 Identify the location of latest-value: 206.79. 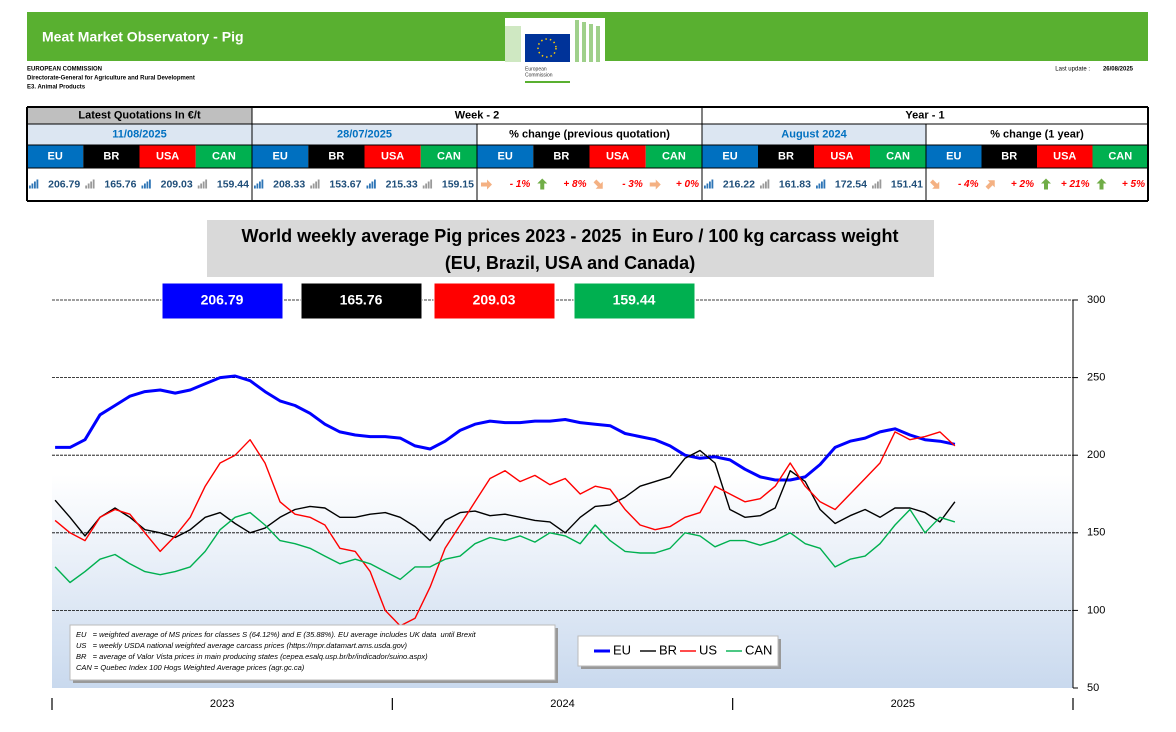
(222, 300).